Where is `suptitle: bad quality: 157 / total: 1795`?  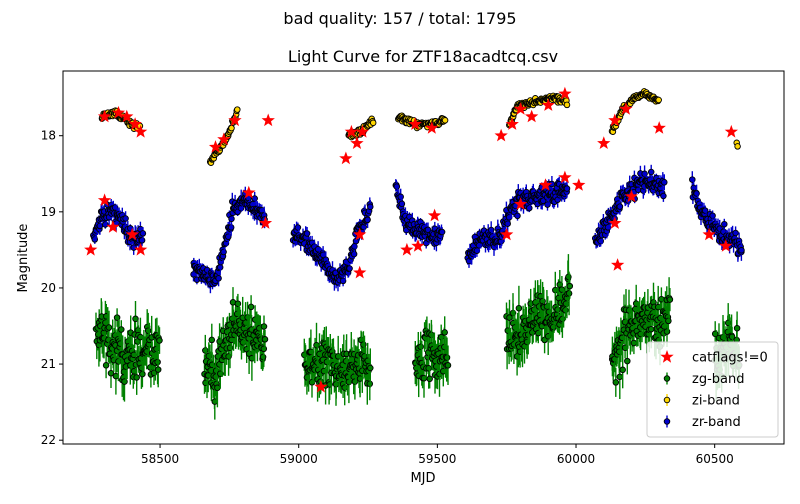
suptitle: bad quality: 157 / total: 1795 is located at coordinates (399, 18).